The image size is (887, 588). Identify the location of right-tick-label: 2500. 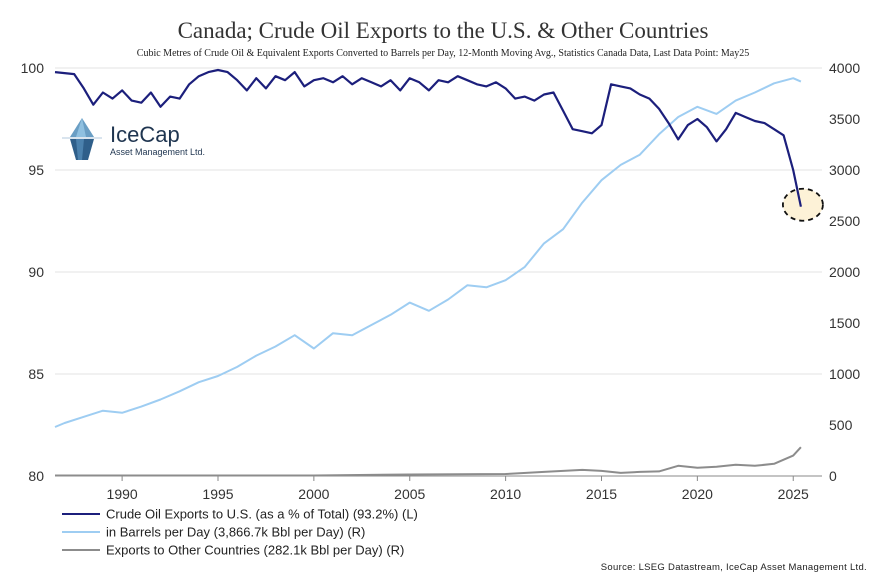
(844, 221).